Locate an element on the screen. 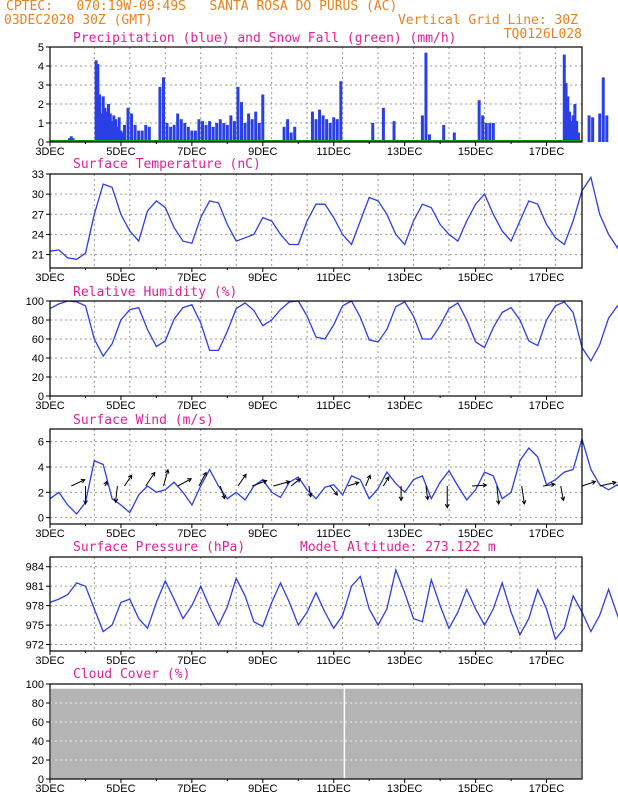 The height and width of the screenshot is (800, 618). y-tick-label: 2 is located at coordinates (41, 493).